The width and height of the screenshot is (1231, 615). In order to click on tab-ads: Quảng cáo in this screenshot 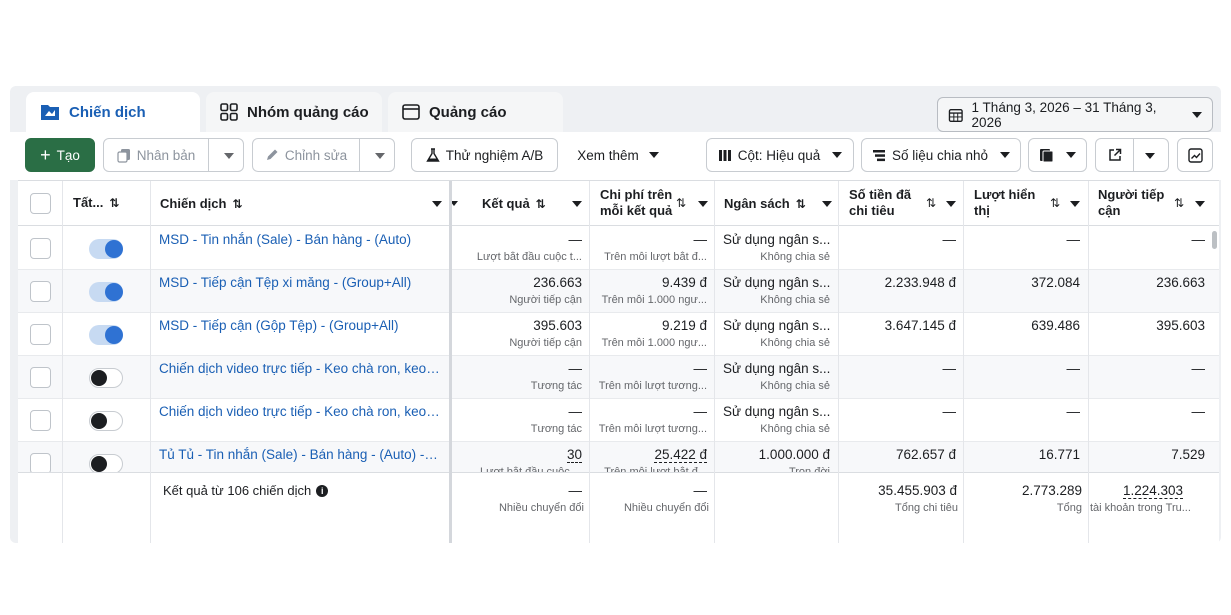, I will do `click(475, 112)`.